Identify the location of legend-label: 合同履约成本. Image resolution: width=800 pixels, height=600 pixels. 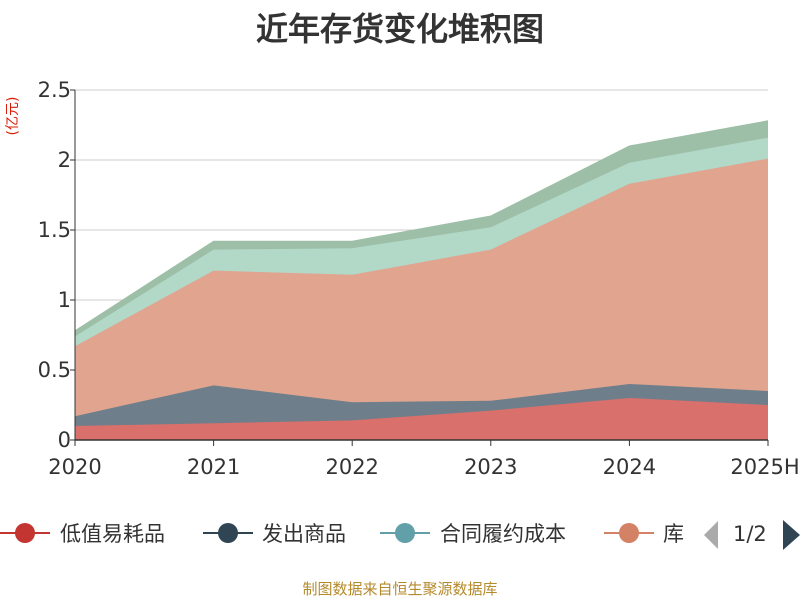
(503, 534).